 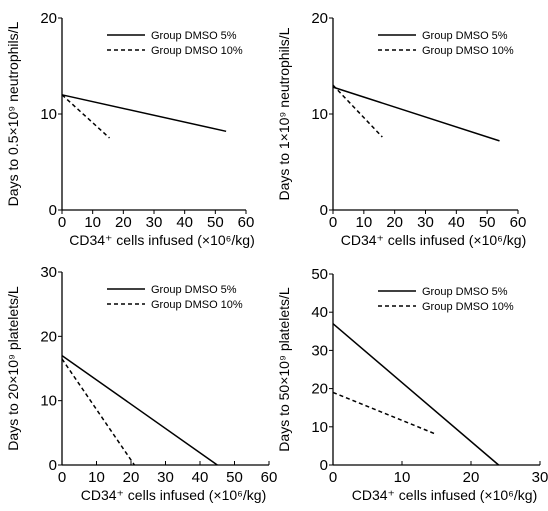 I want to click on y-axis-title: Days to 50×10⁹ platelets/L, so click(x=284, y=369).